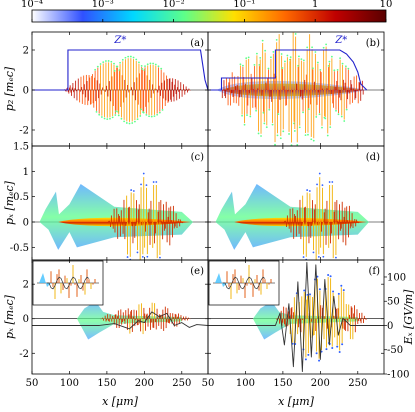  I want to click on right-y-tick-label: -50, so click(395, 350).